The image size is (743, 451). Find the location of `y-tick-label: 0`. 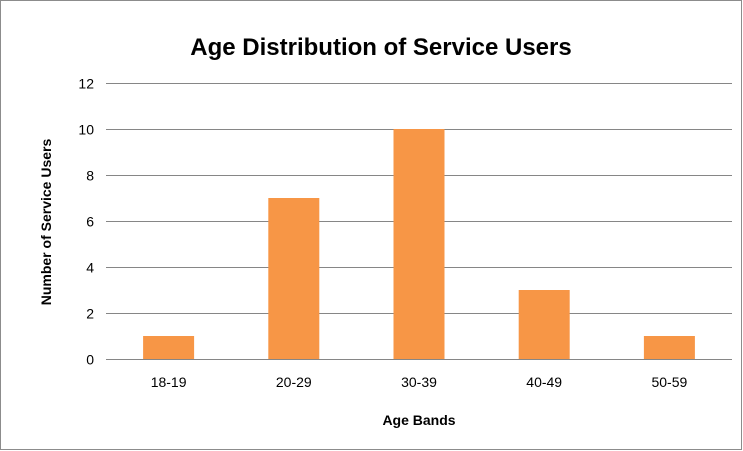

y-tick-label: 0 is located at coordinates (90, 360).